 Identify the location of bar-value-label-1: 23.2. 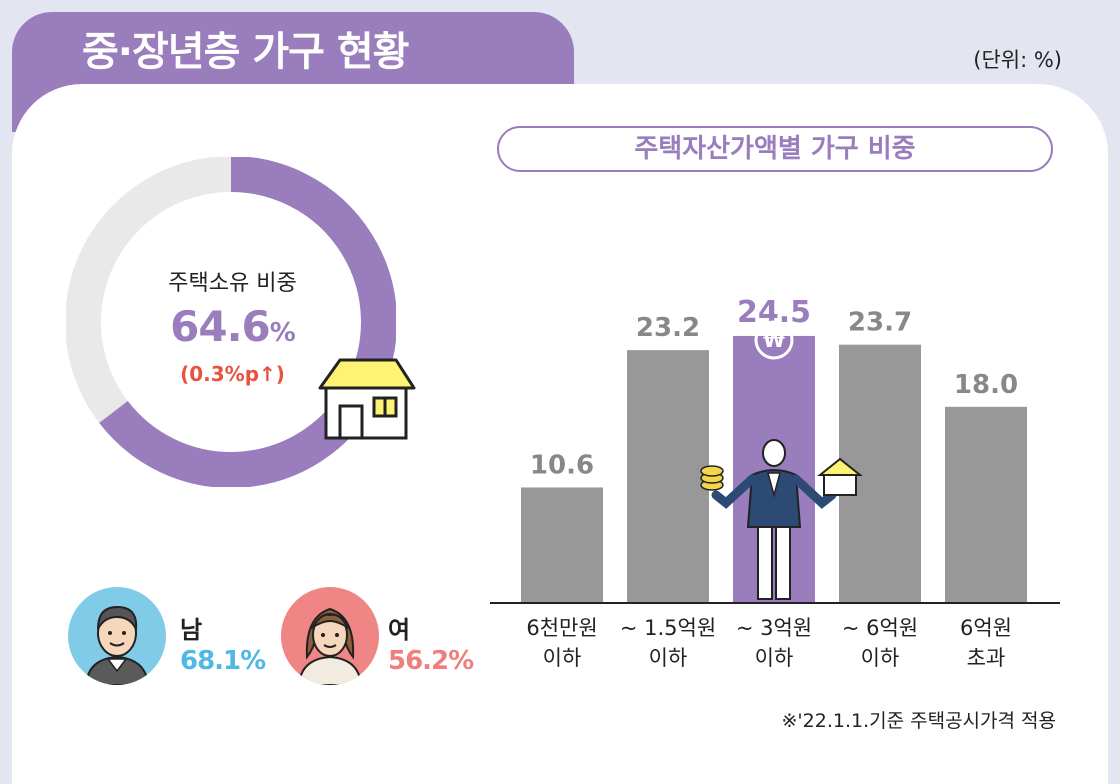
(668, 328).